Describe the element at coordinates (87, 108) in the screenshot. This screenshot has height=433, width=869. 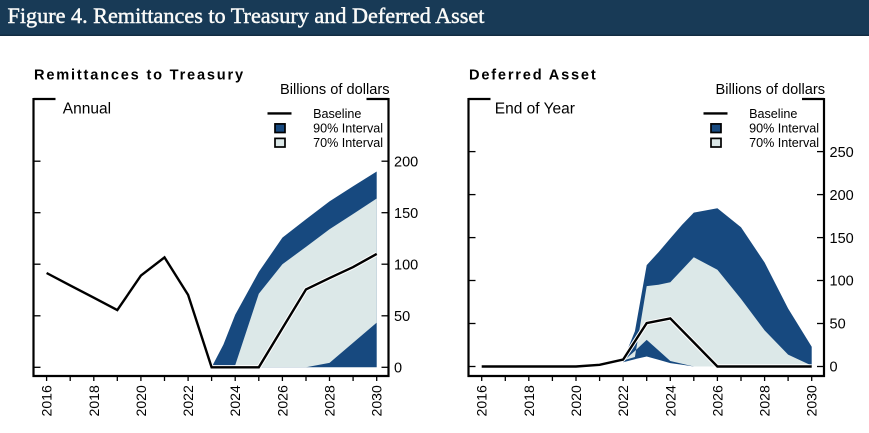
I see `svg-text: Annual` at that location.